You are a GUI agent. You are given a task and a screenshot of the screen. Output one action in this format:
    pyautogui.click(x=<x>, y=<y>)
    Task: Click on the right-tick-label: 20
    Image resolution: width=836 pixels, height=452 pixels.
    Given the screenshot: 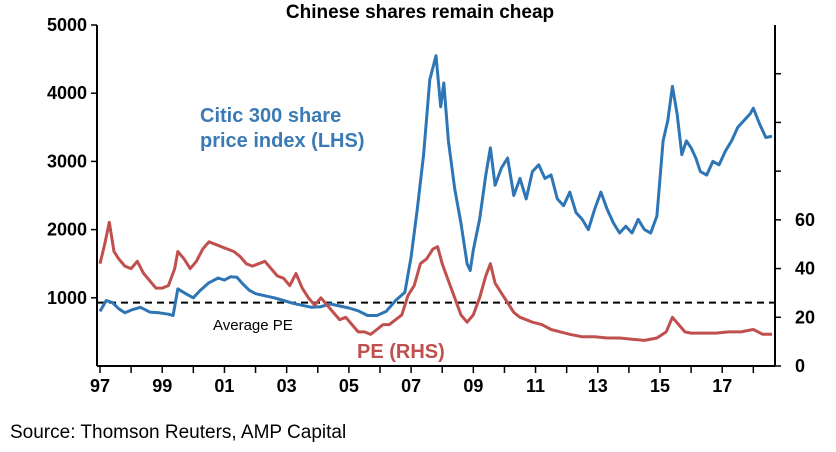 What is the action you would take?
    pyautogui.click(x=805, y=317)
    